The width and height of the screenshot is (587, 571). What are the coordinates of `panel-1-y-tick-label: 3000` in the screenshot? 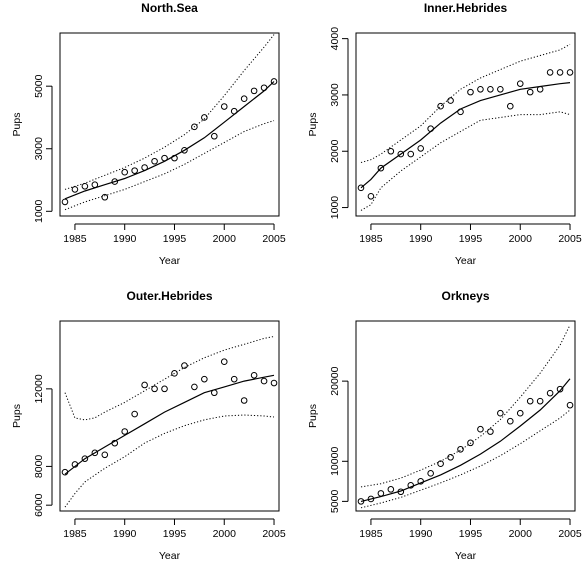 It's located at (335, 95).